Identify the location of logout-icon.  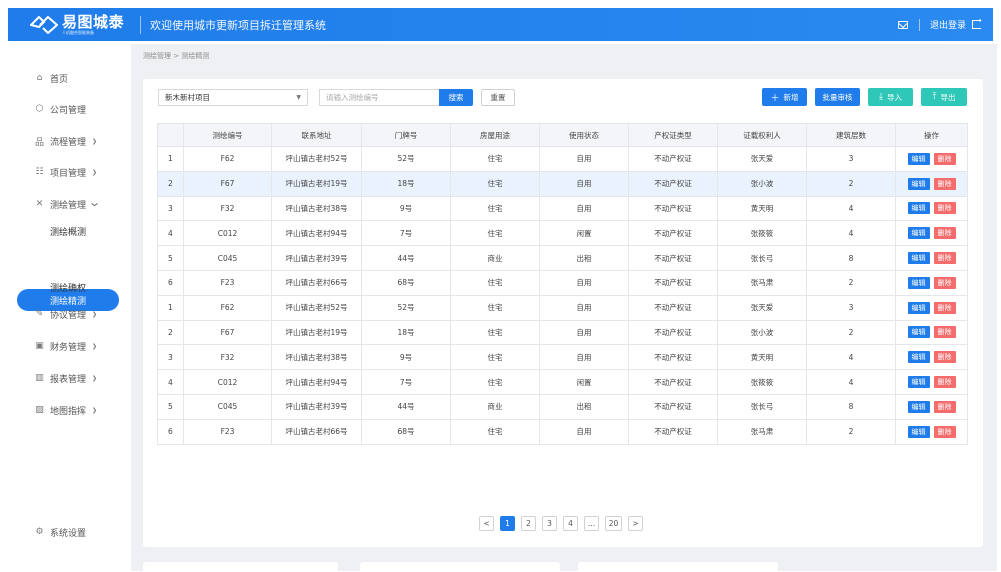
(977, 22).